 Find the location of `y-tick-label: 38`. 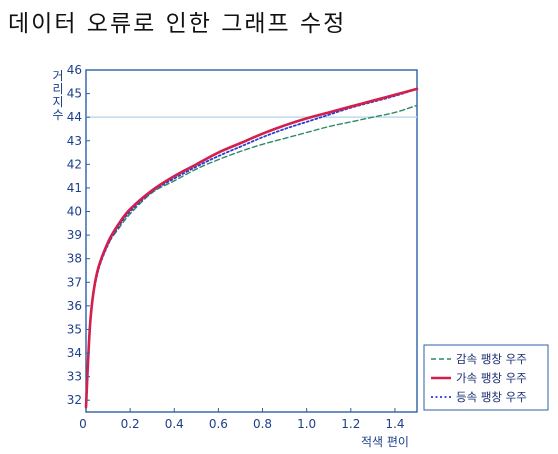

y-tick-label: 38 is located at coordinates (74, 259).